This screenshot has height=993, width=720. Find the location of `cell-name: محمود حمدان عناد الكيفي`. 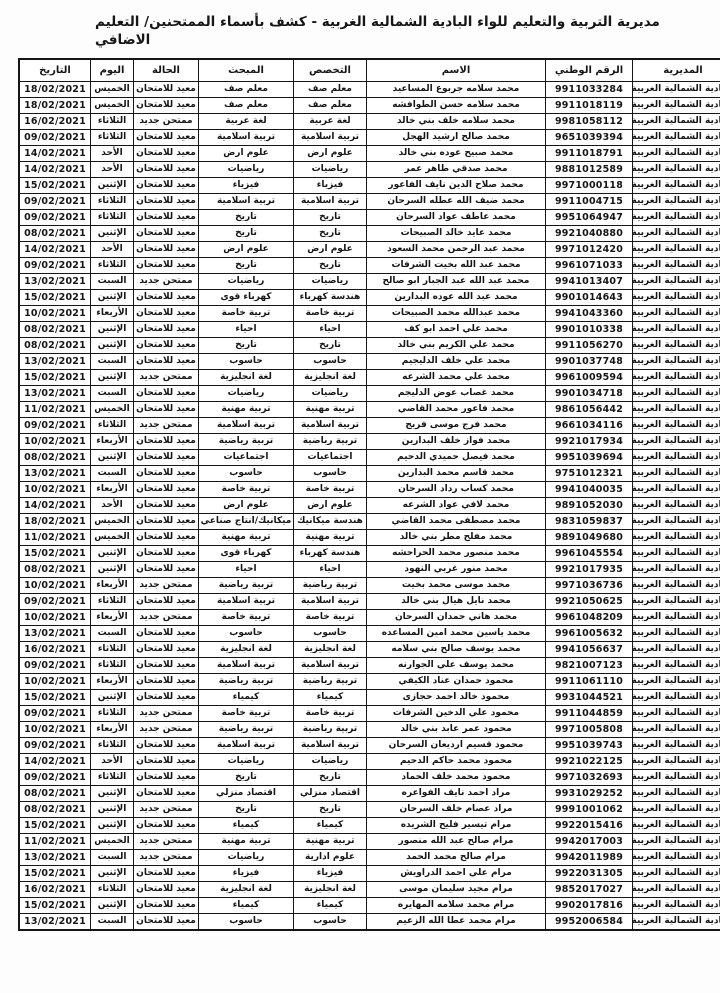

cell-name: محمود حمدان عناد الكيفي is located at coordinates (456, 682).